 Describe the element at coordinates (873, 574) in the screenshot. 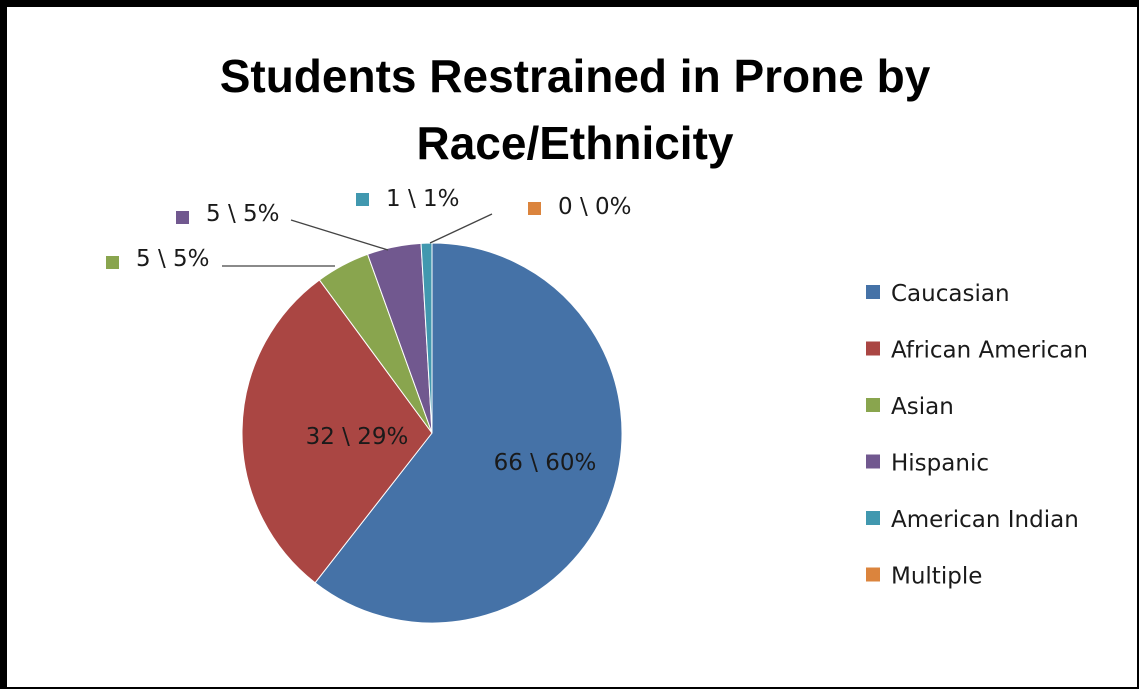

I see `legend-swatch-multiple` at that location.